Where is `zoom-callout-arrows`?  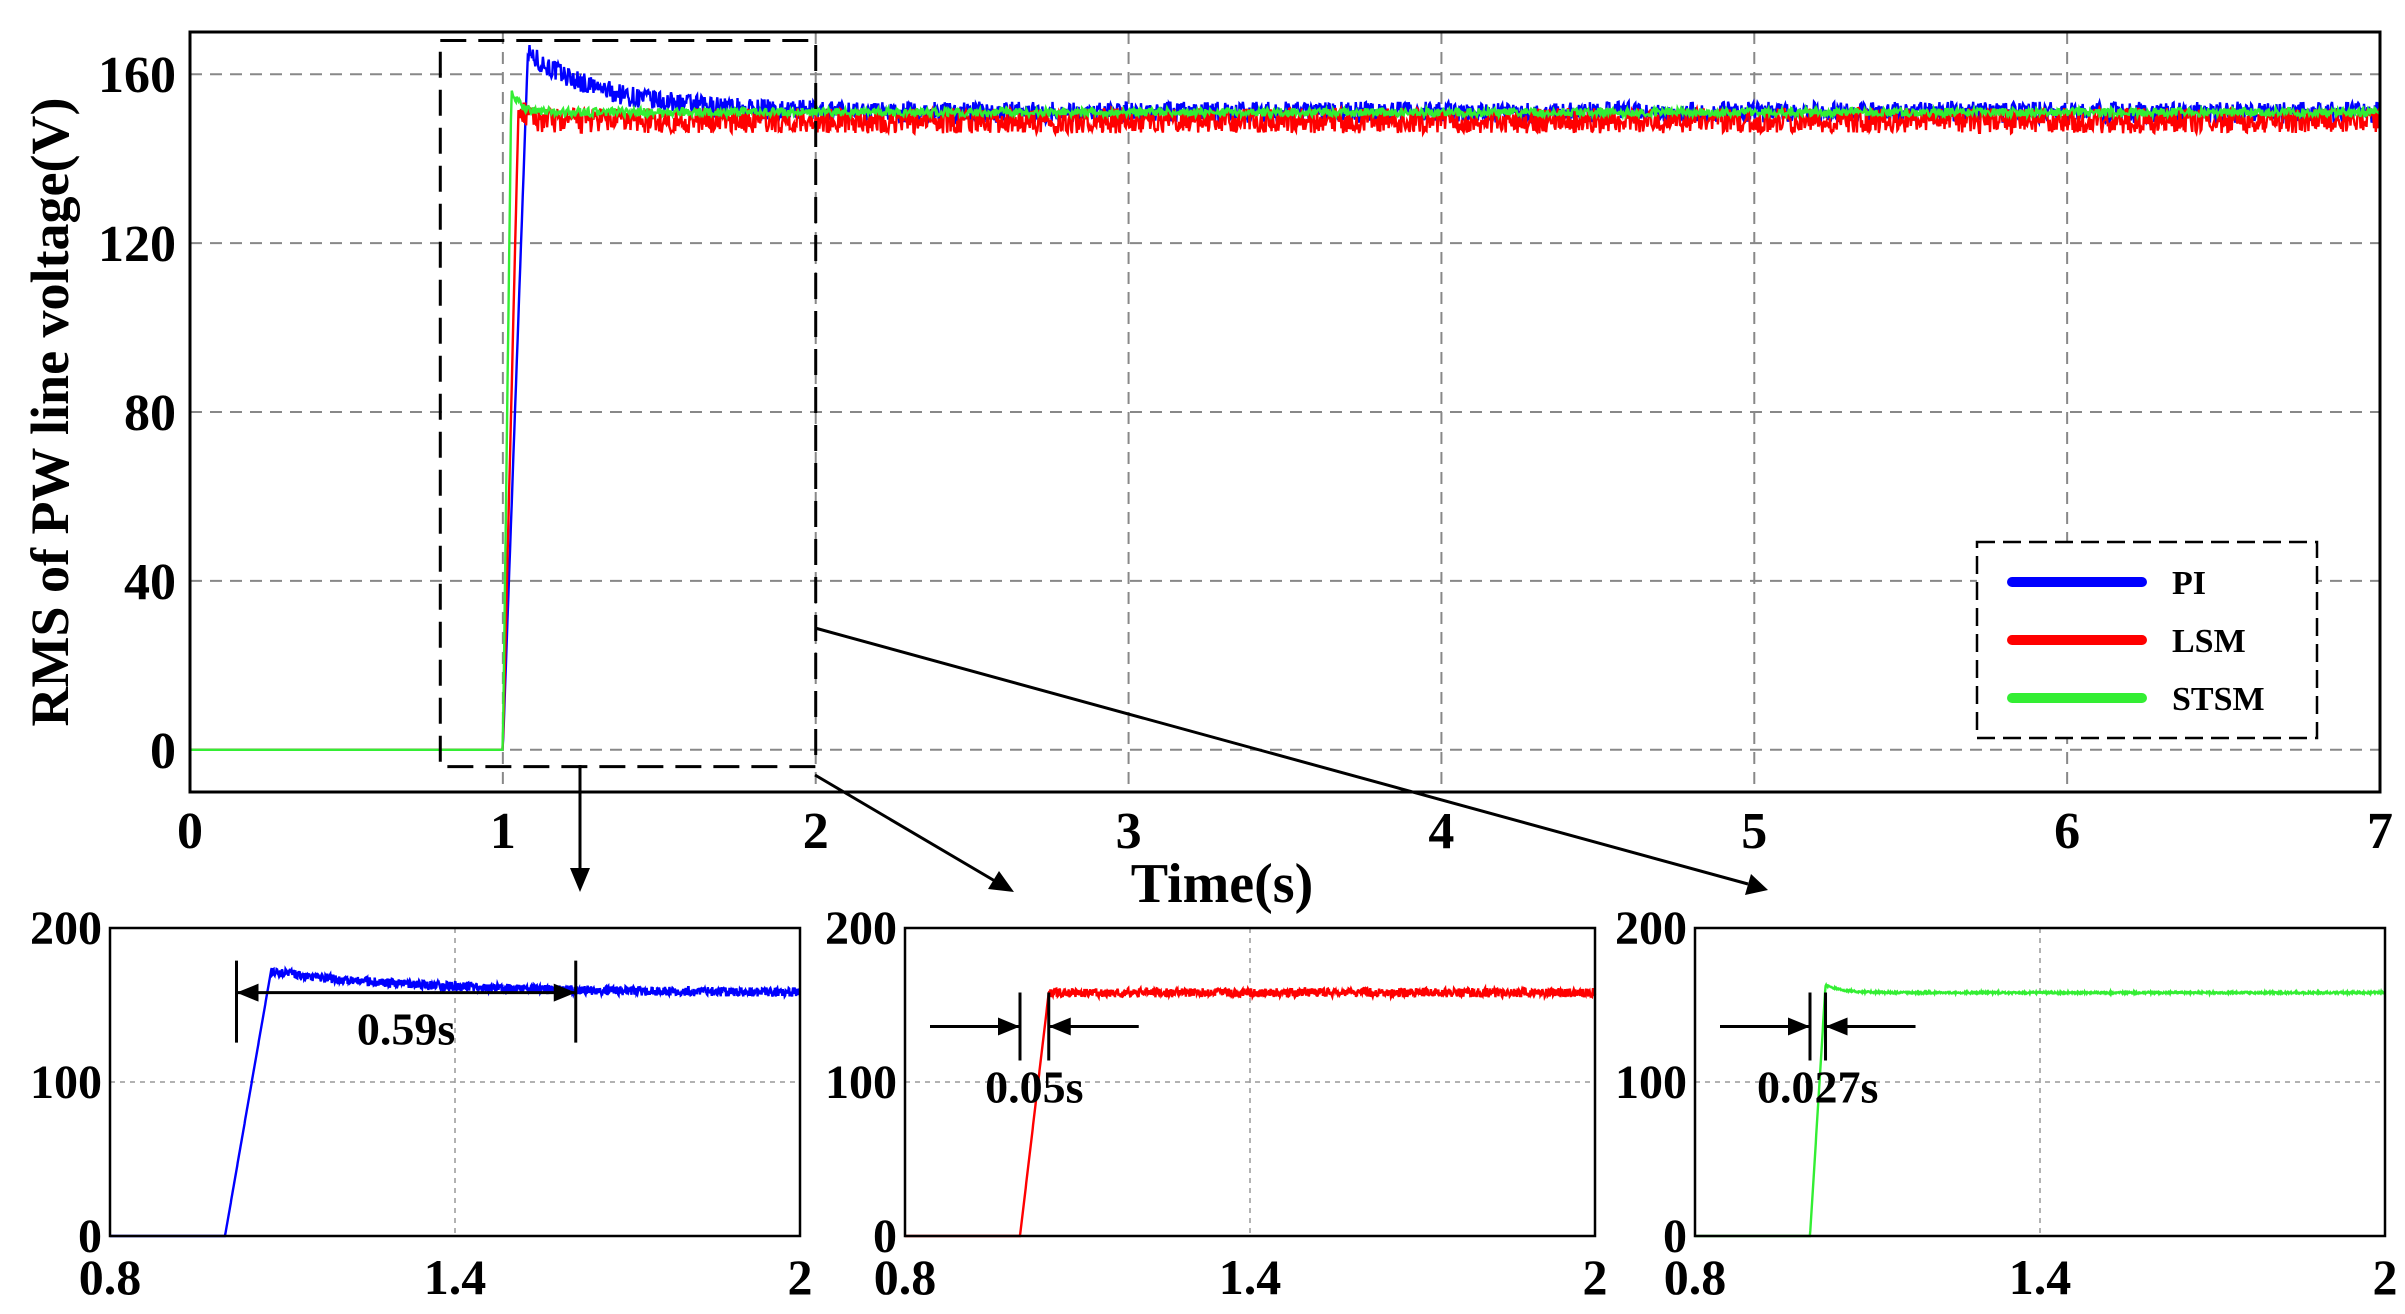 zoom-callout-arrows is located at coordinates (1169, 760).